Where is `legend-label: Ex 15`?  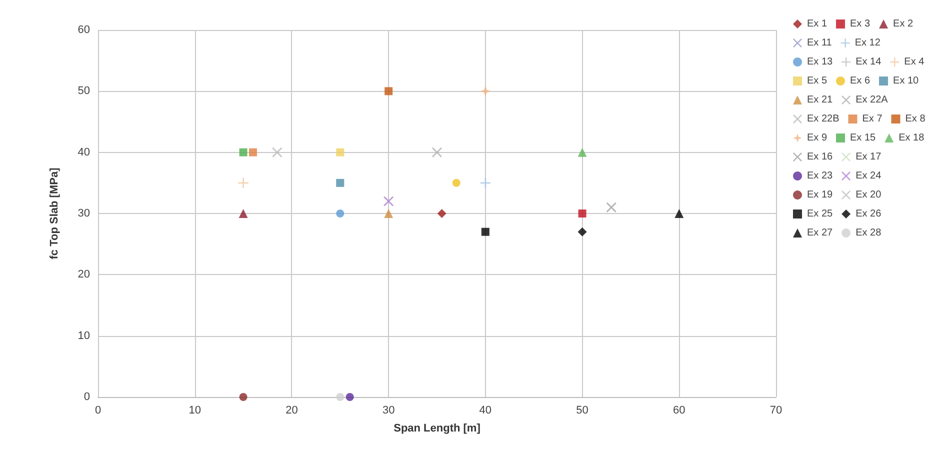
legend-label: Ex 15 is located at coordinates (863, 138).